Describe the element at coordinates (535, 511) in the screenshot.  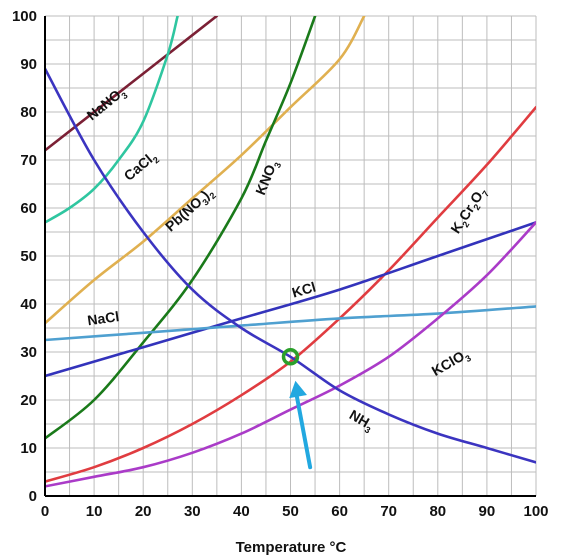
I see `x-tick-label: 100` at that location.